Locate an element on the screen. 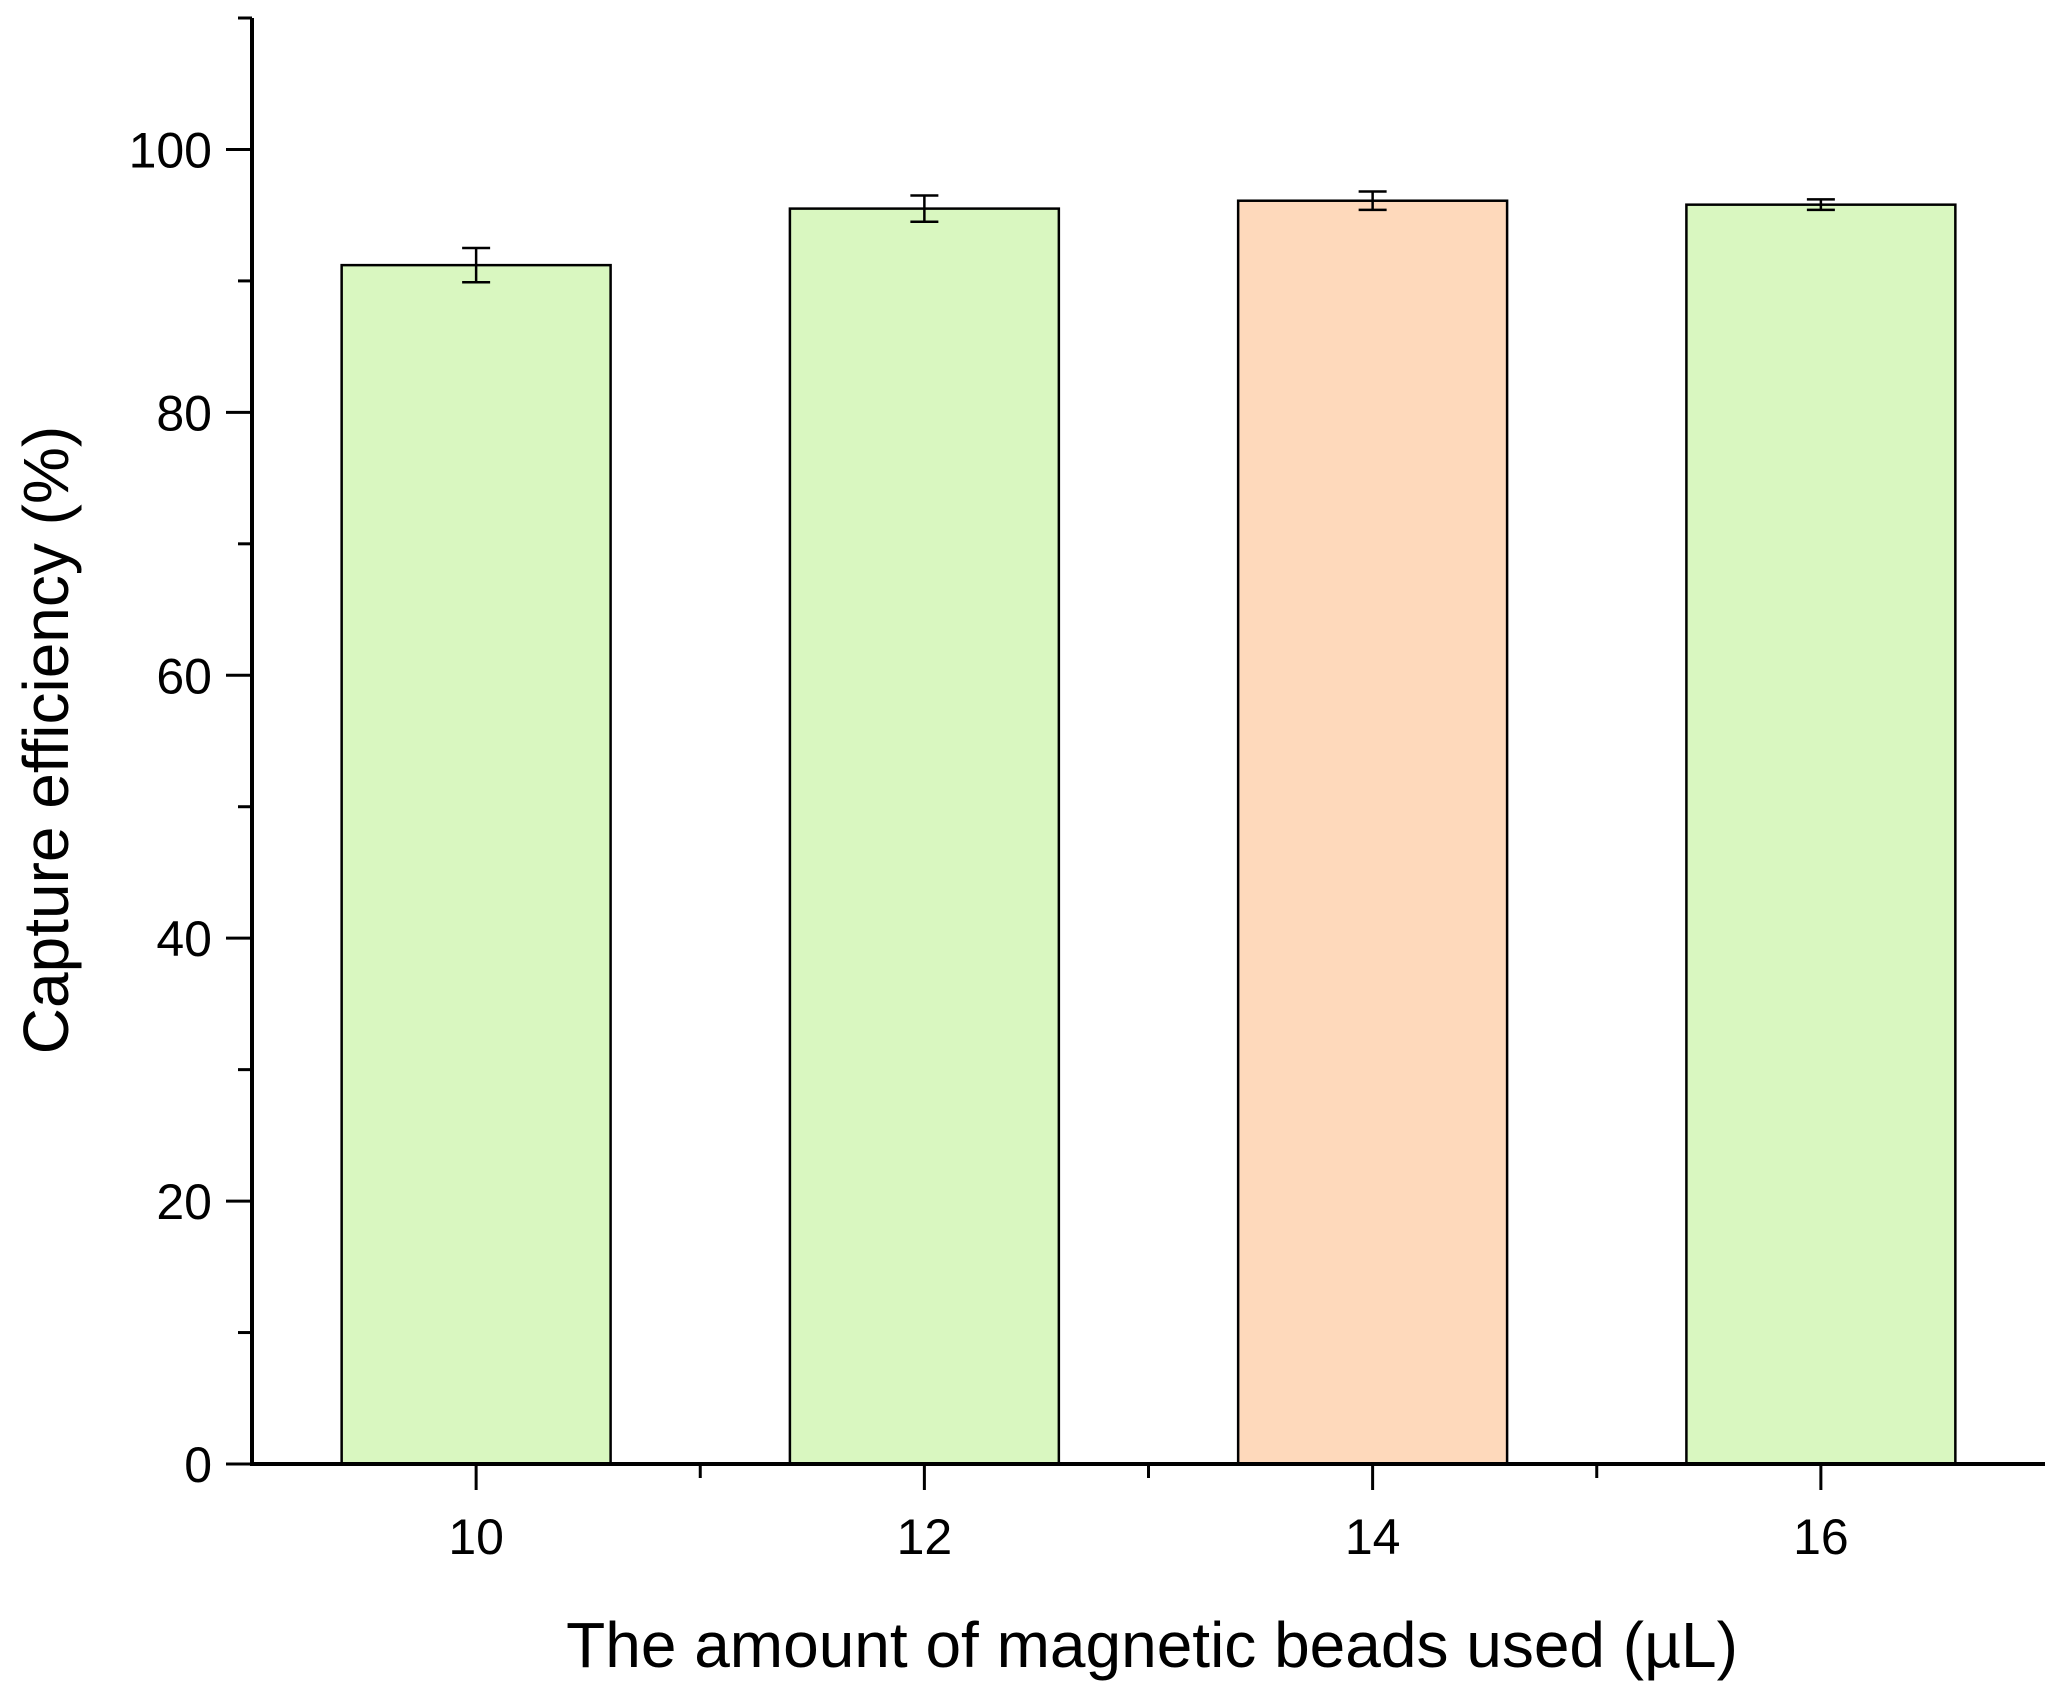 The height and width of the screenshot is (1699, 2059). x-tick-label: 14 is located at coordinates (1373, 1537).